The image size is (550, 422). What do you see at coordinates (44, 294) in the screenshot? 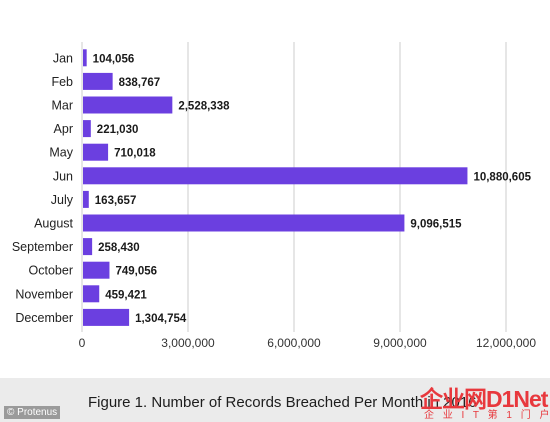
I see `category-label: November` at bounding box center [44, 294].